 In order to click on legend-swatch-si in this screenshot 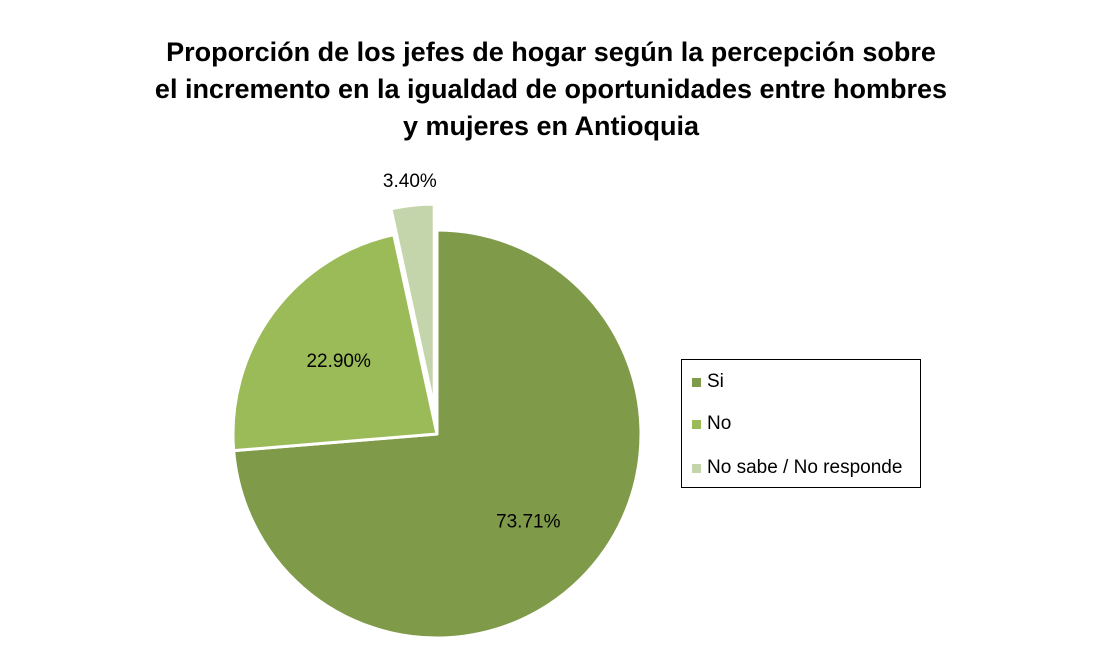, I will do `click(696, 382)`.